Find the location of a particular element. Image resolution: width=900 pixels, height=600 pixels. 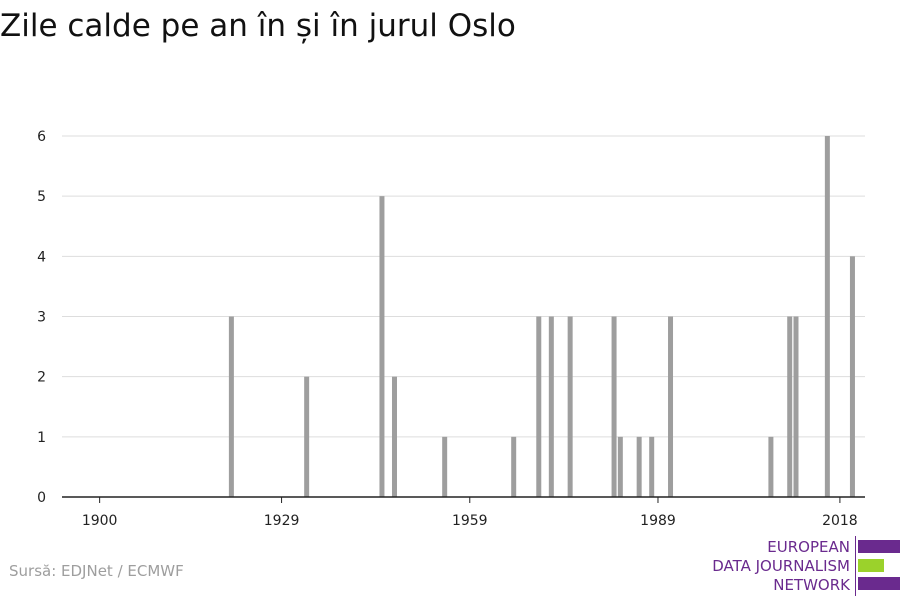

y-tick-label: 3 is located at coordinates (41, 318).